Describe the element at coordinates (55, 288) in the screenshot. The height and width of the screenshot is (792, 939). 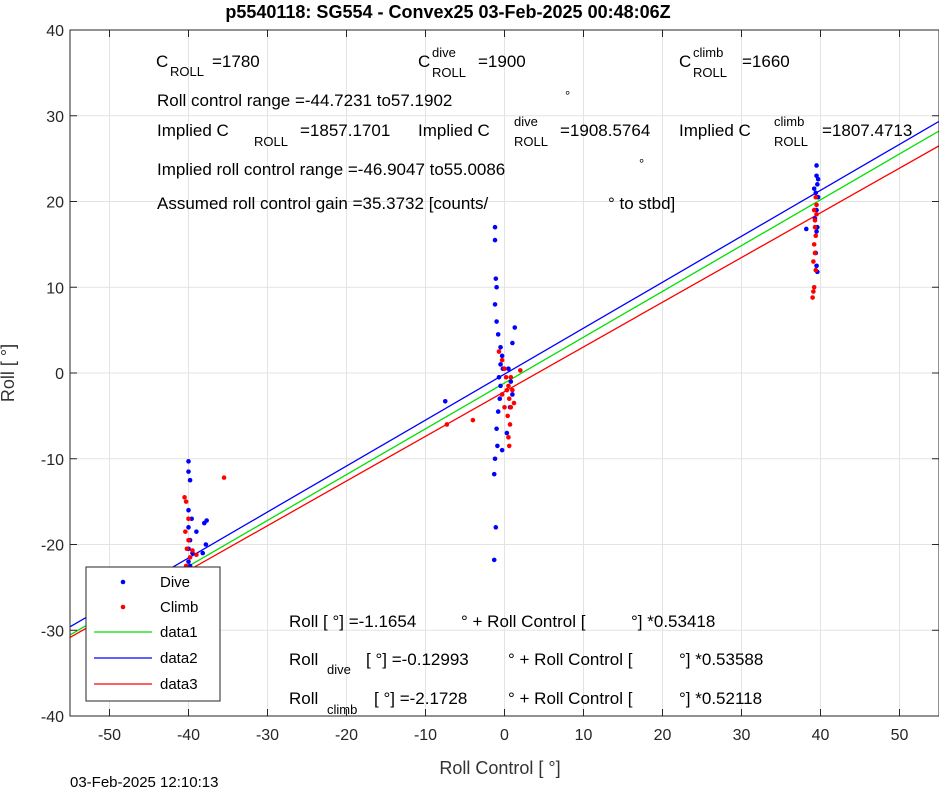
I see `y-tick-label: 10` at that location.